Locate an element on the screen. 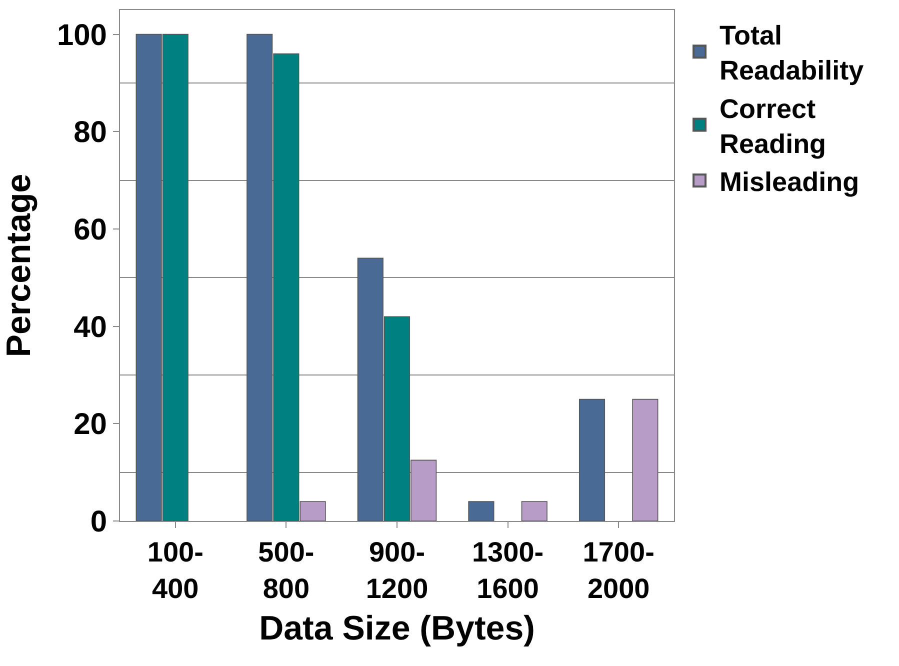 The height and width of the screenshot is (666, 899). y-tick-label: 80 is located at coordinates (90, 133).